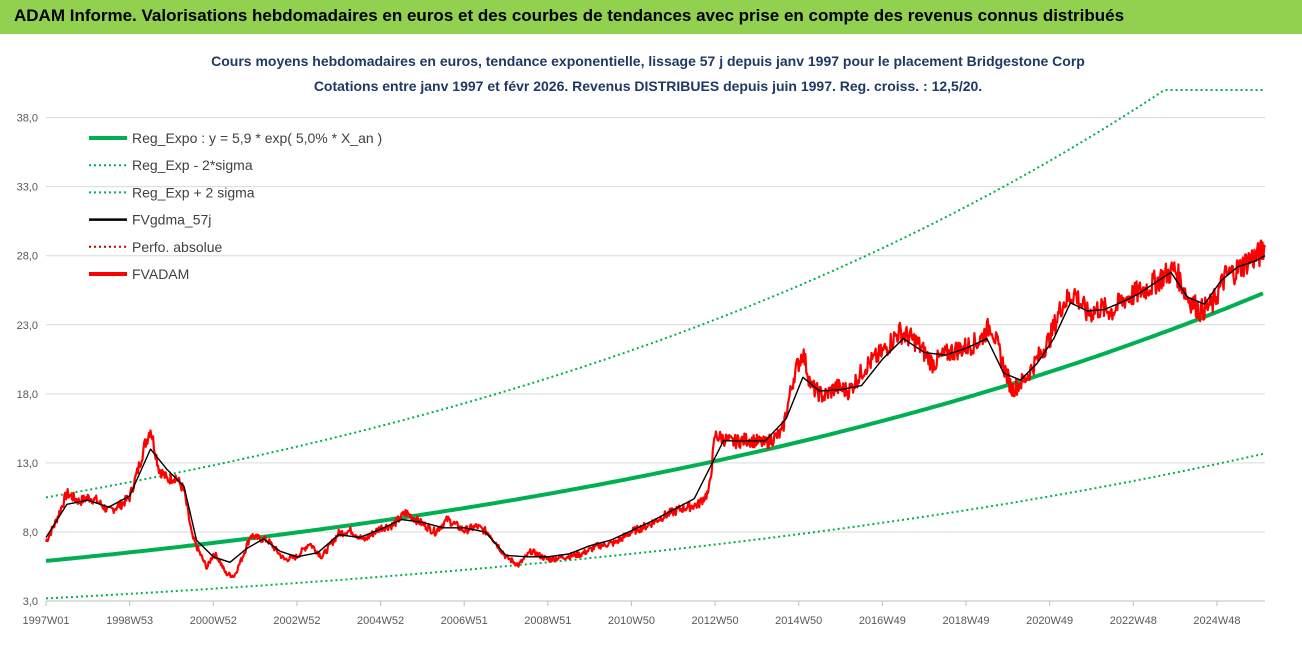 This screenshot has width=1302, height=653. I want to click on legend-label: FVgdma_57j, so click(171, 220).